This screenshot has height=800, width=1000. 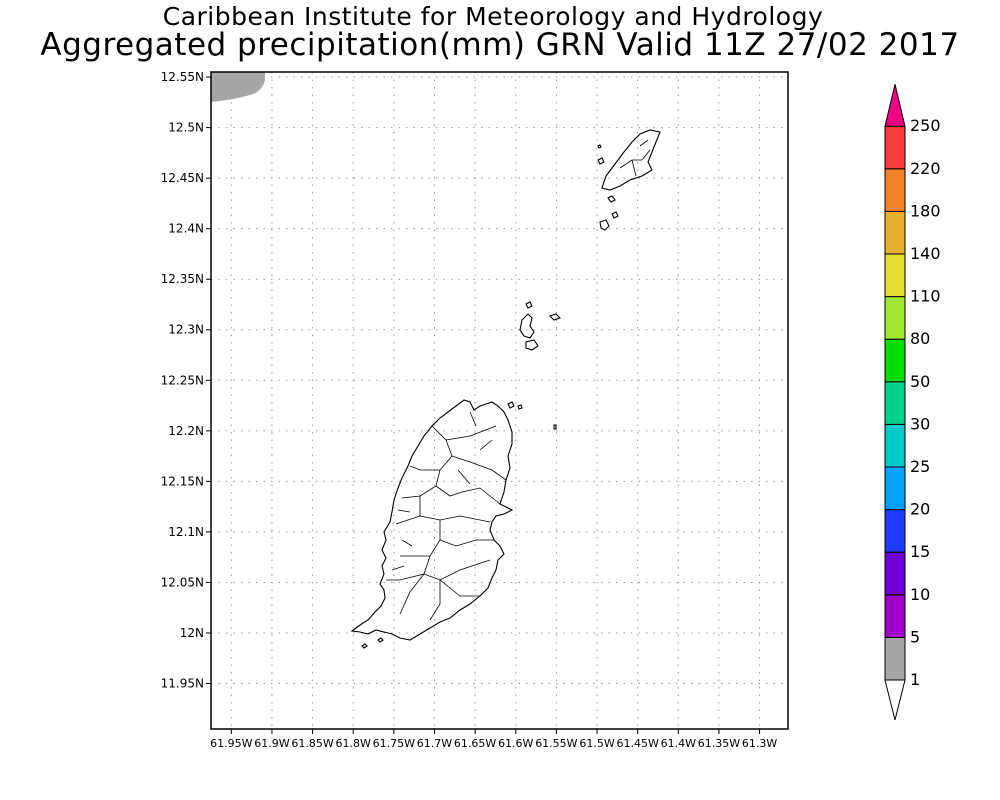 What do you see at coordinates (238, 87) in the screenshot?
I see `precip-shaded-area` at bounding box center [238, 87].